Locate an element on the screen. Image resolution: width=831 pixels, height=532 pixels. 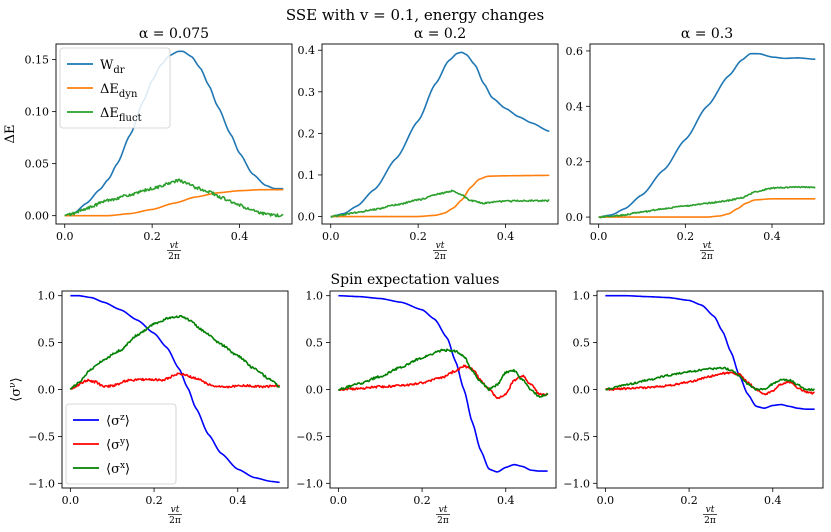
panel-title: α = 0.075 is located at coordinates (174, 34).